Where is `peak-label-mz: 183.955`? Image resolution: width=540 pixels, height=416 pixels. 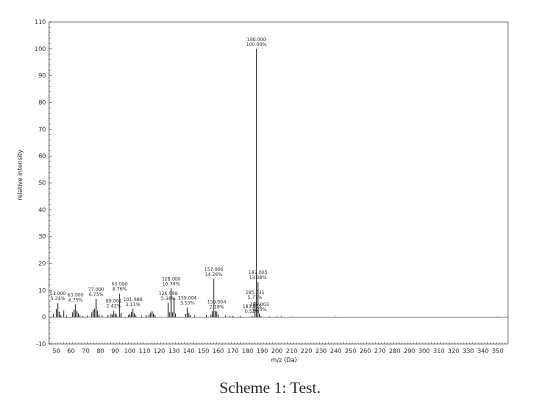 peak-label-mz: 183.955 is located at coordinates (252, 307).